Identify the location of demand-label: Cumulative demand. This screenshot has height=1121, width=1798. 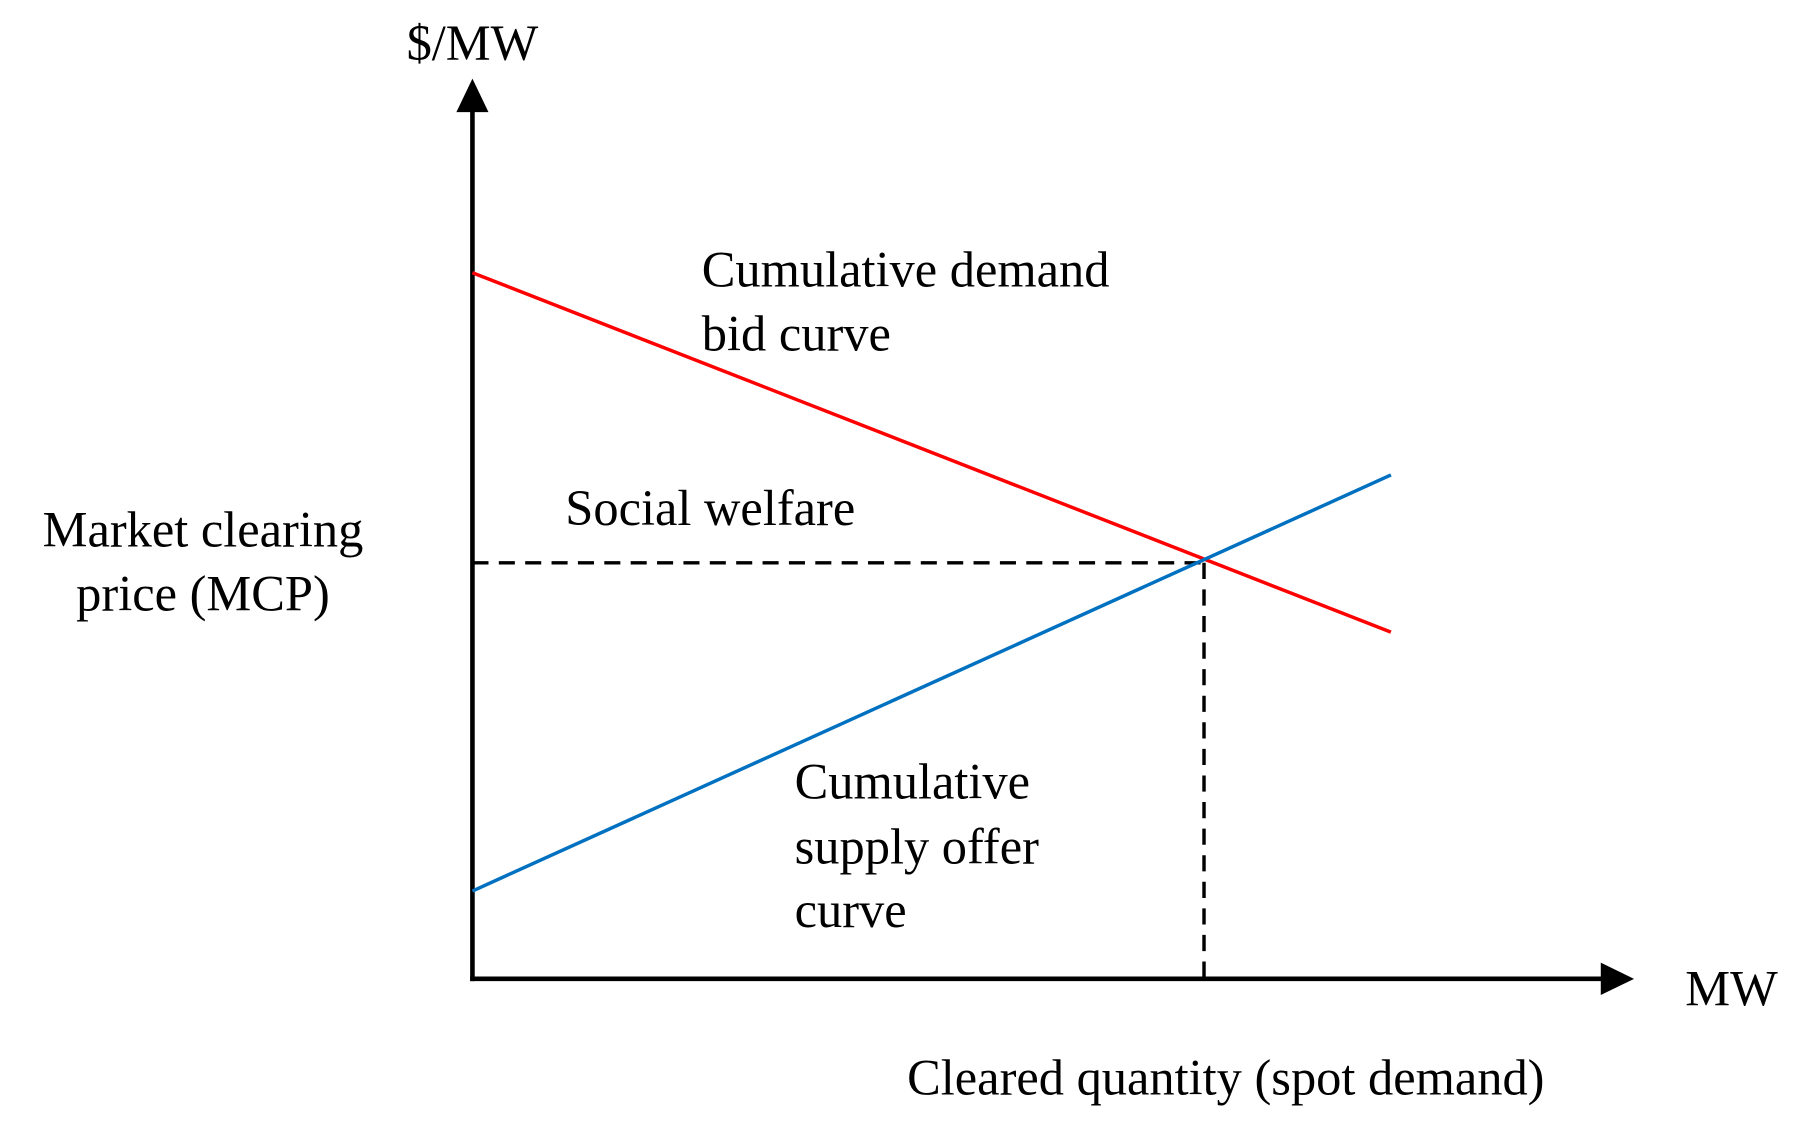
(906, 270).